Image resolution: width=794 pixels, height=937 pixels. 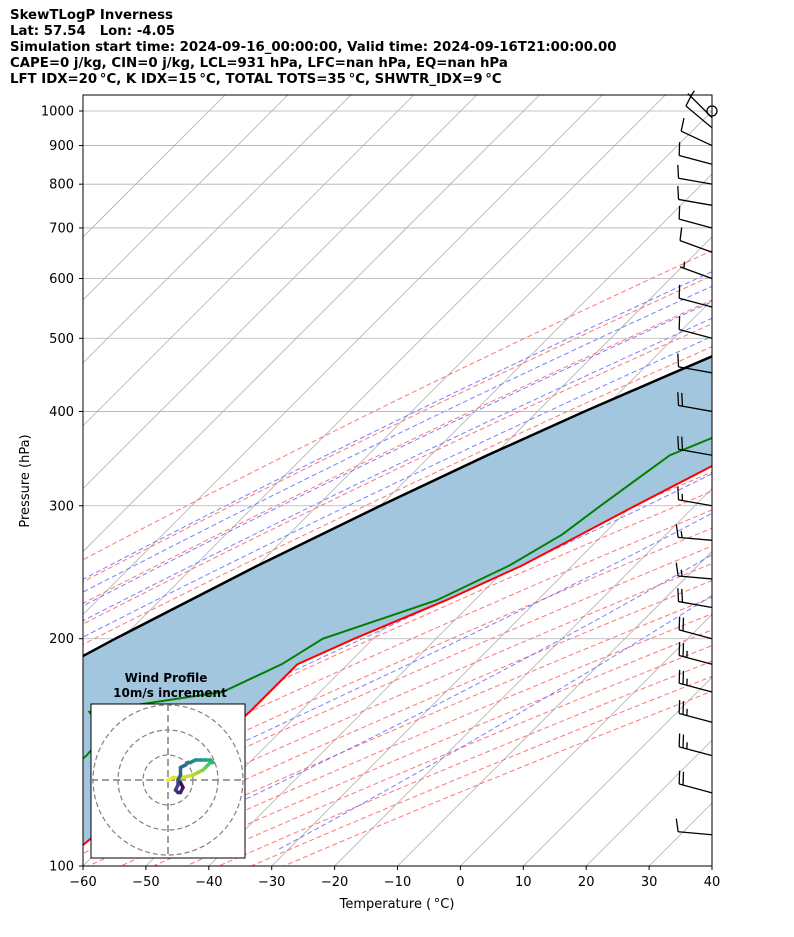 I want to click on wind-barb-half-flag, so click(x=681, y=573).